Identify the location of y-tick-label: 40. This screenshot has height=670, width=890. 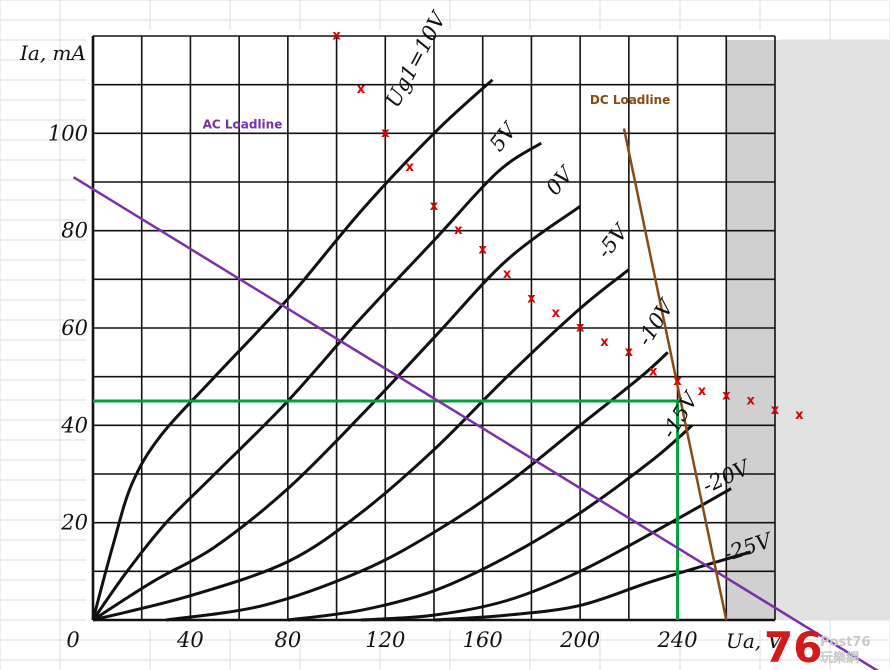
(74, 425).